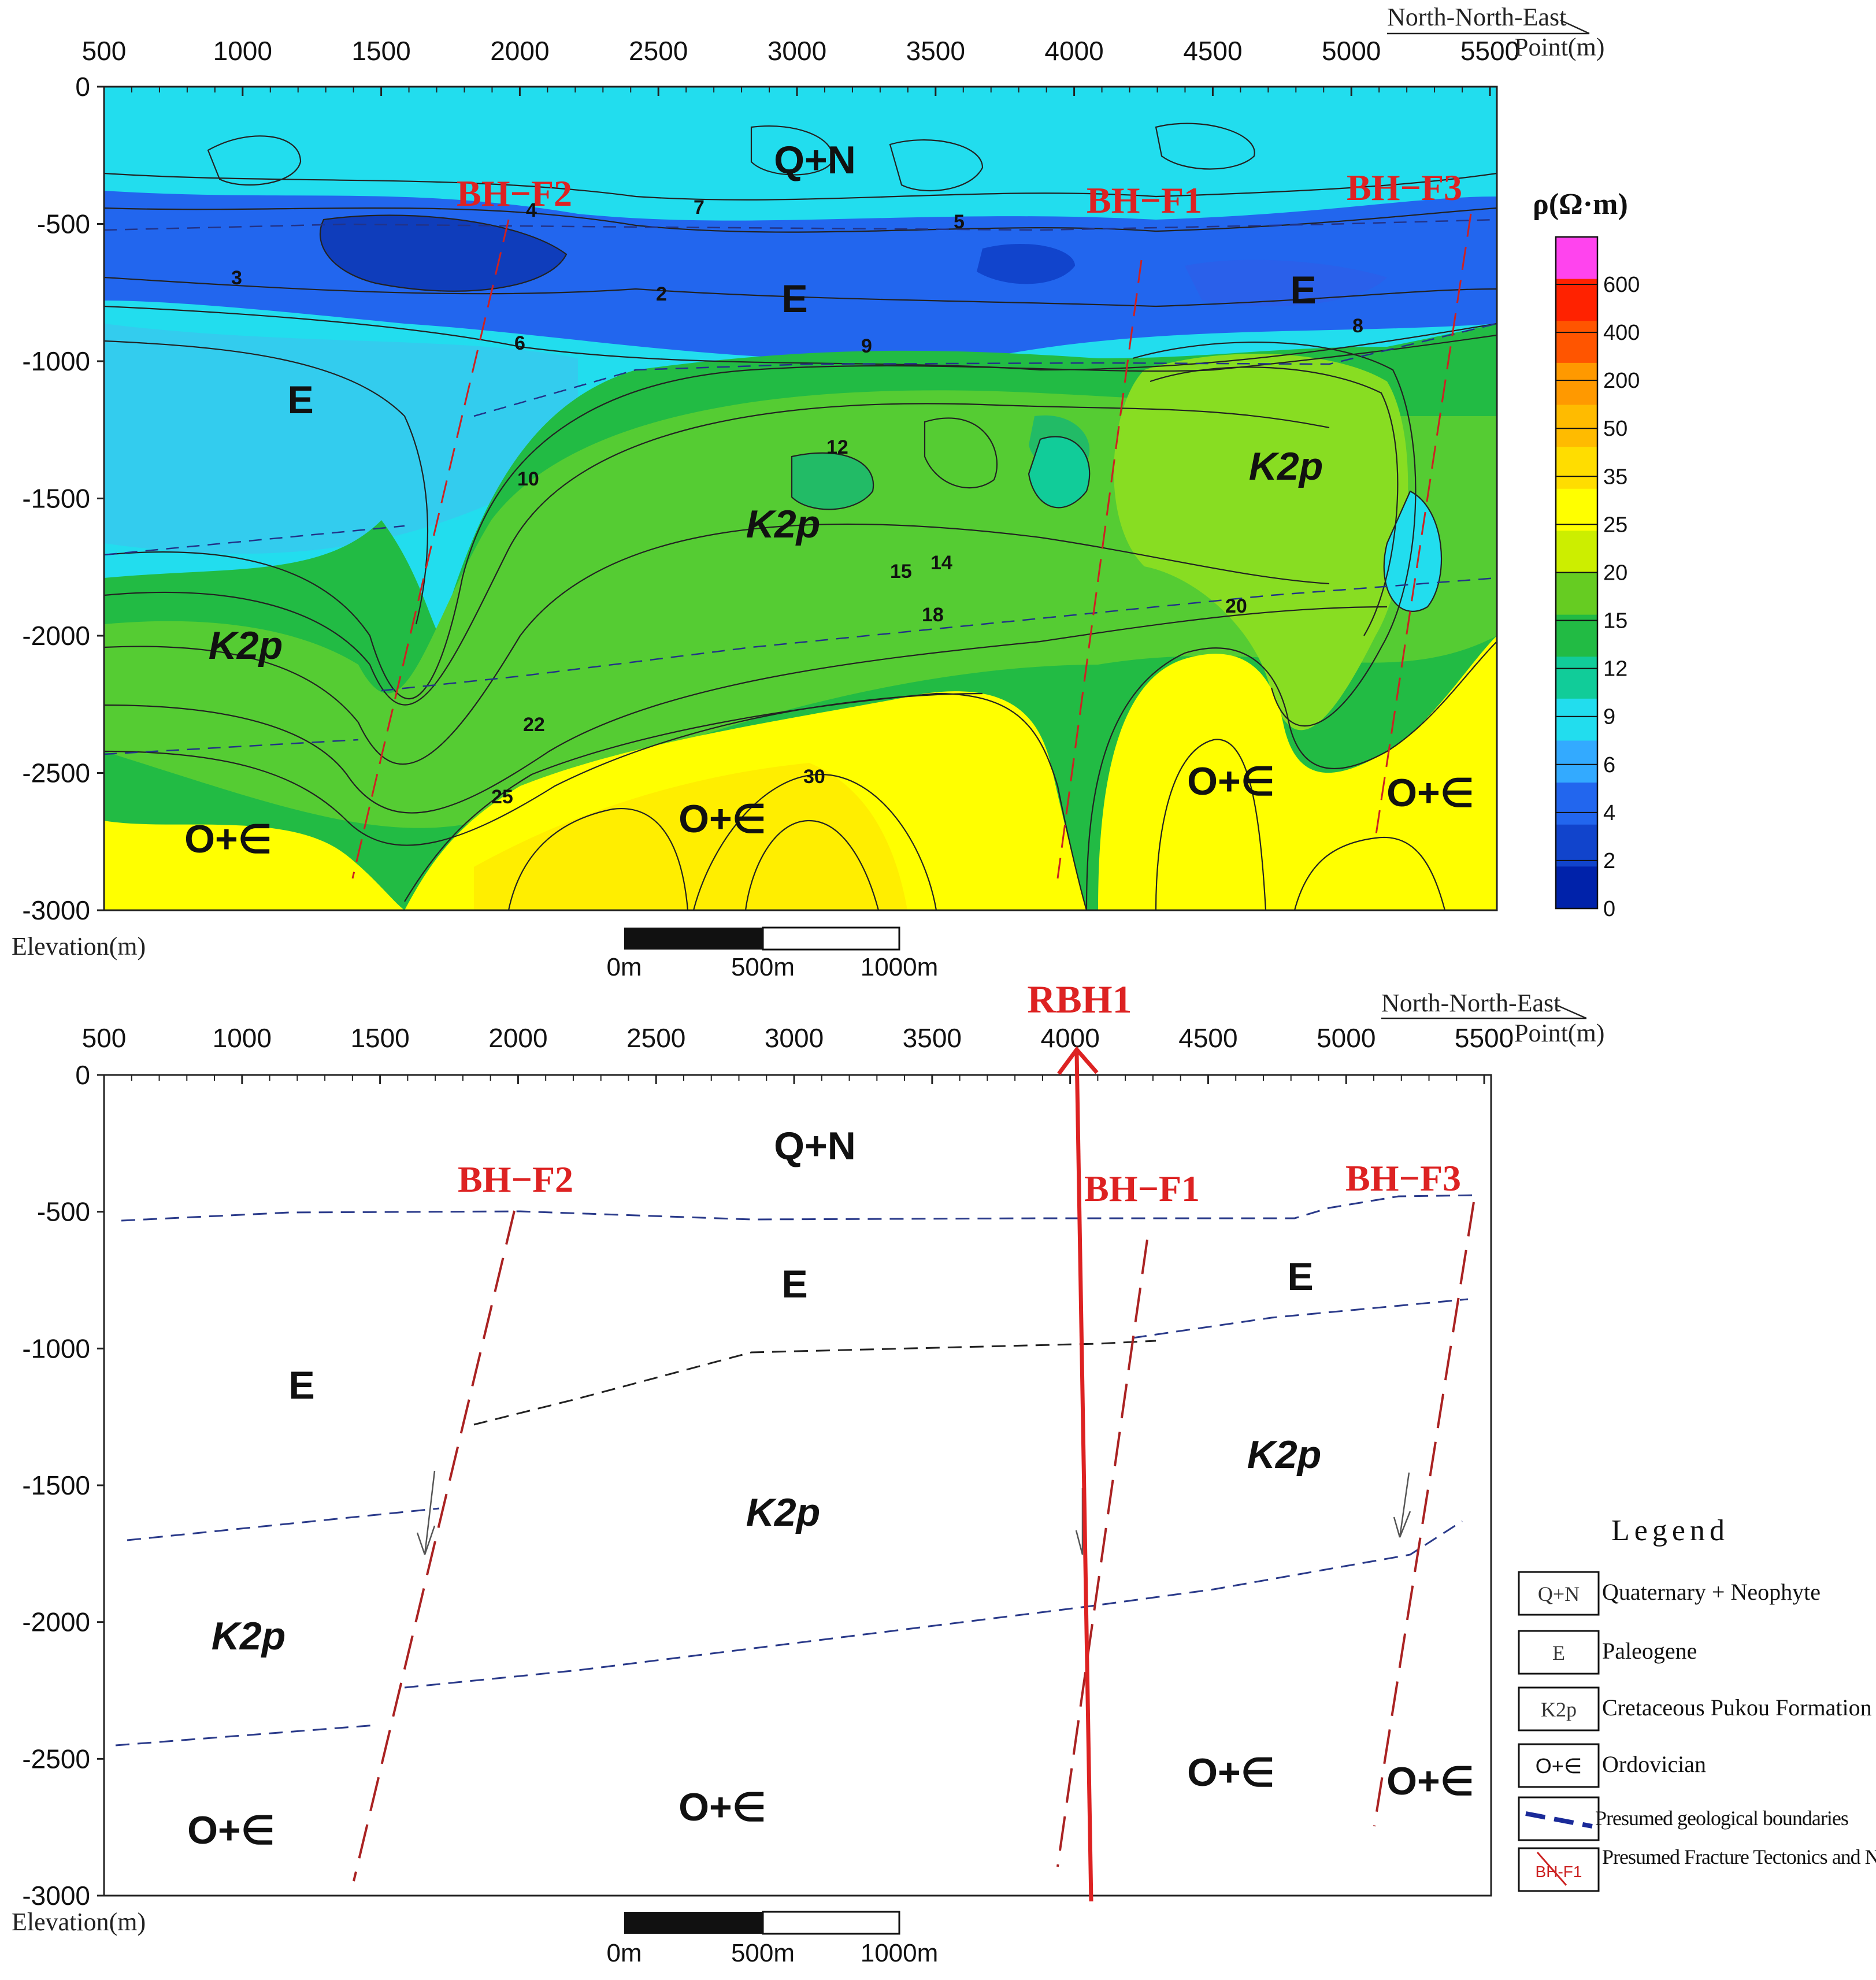 The image size is (1876, 1980). What do you see at coordinates (1558, 1652) in the screenshot?
I see `svg-text: E` at bounding box center [1558, 1652].